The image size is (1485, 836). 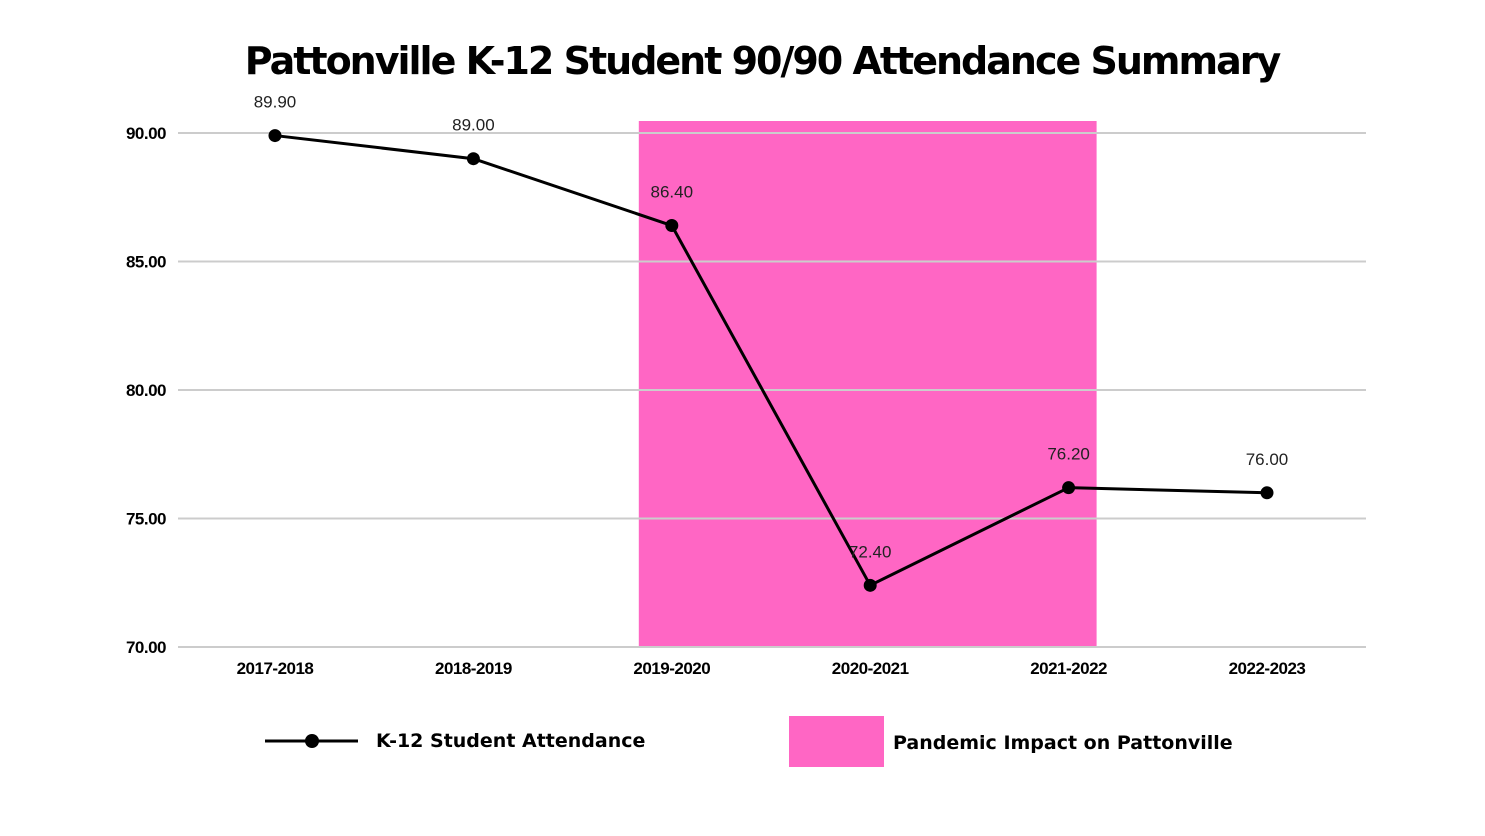 What do you see at coordinates (1068, 668) in the screenshot?
I see `x-tick-label: 2021-2022` at bounding box center [1068, 668].